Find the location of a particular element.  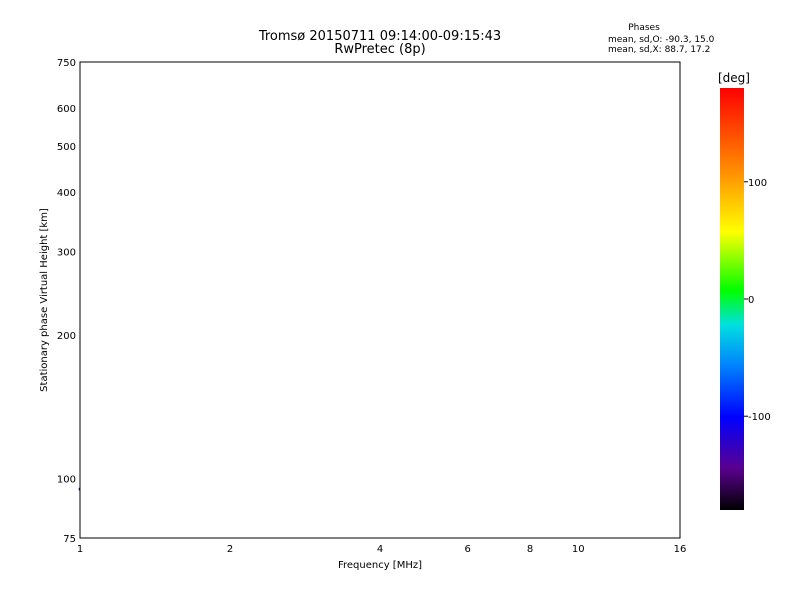

y-tick-label: 400 is located at coordinates (66, 193).